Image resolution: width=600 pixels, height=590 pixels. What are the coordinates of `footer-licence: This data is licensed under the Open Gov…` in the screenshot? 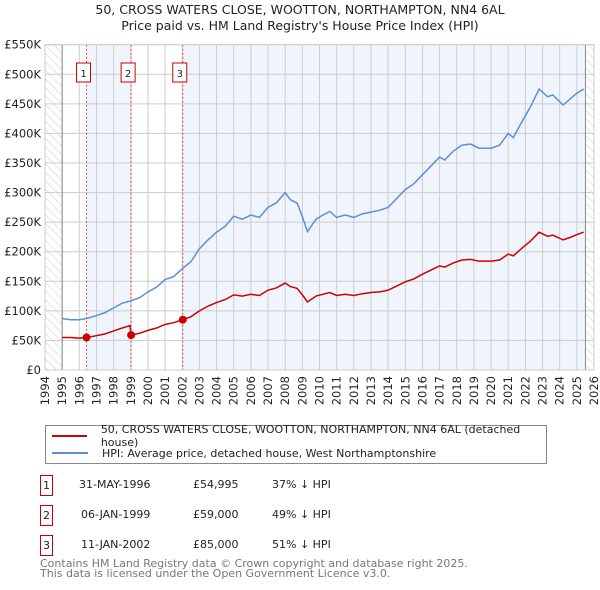 It's located at (215, 573).